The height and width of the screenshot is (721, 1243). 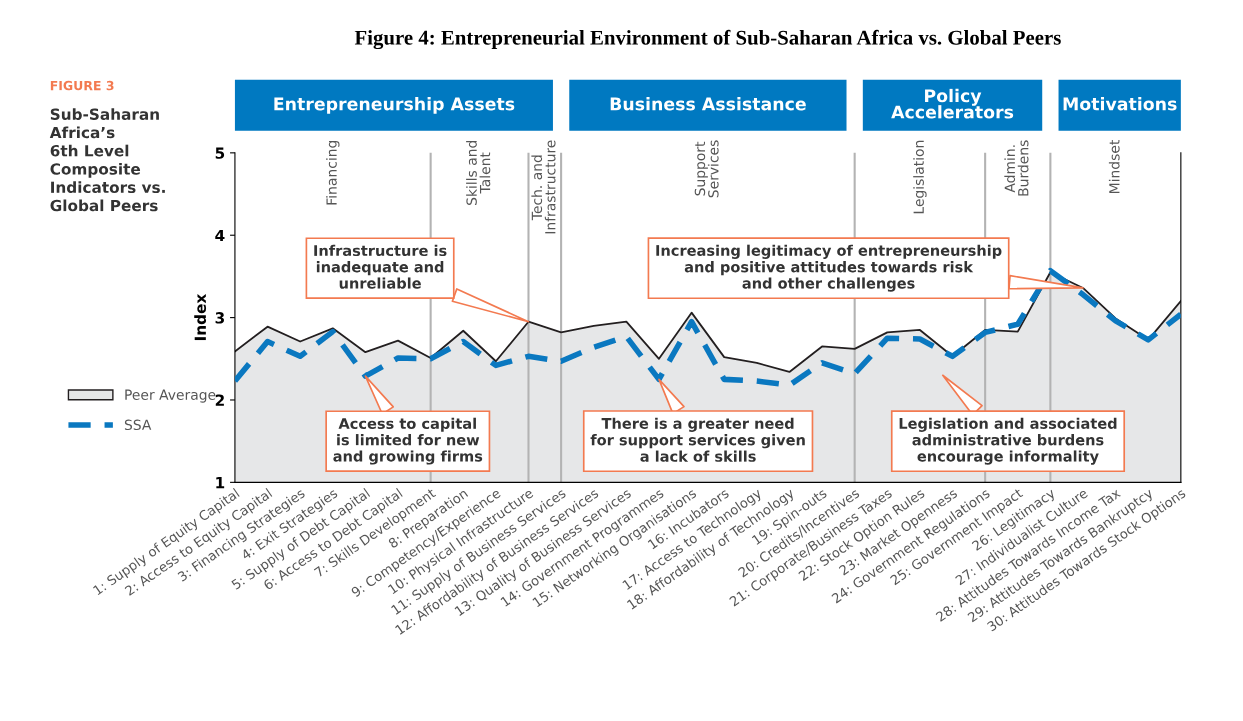 What do you see at coordinates (408, 441) in the screenshot?
I see `annotation: Access to capital is limited for new and growing firms` at bounding box center [408, 441].